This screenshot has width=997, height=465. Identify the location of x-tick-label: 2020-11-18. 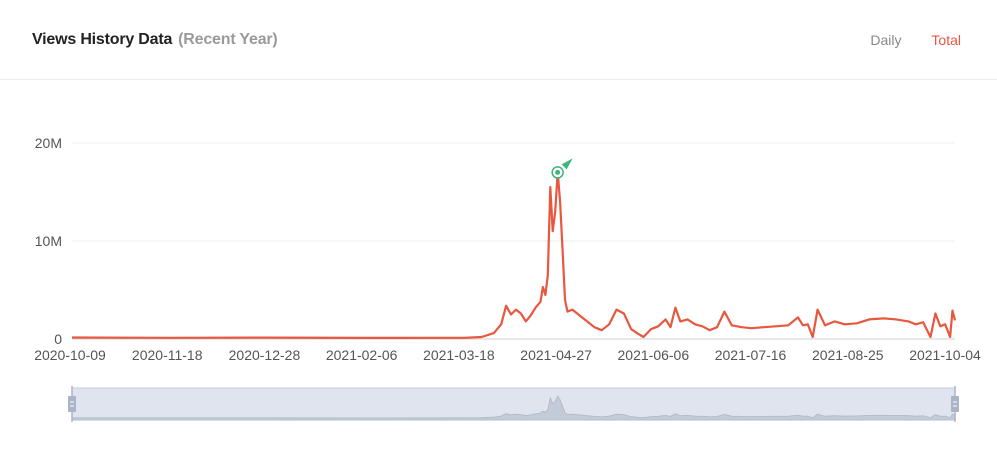
(167, 355).